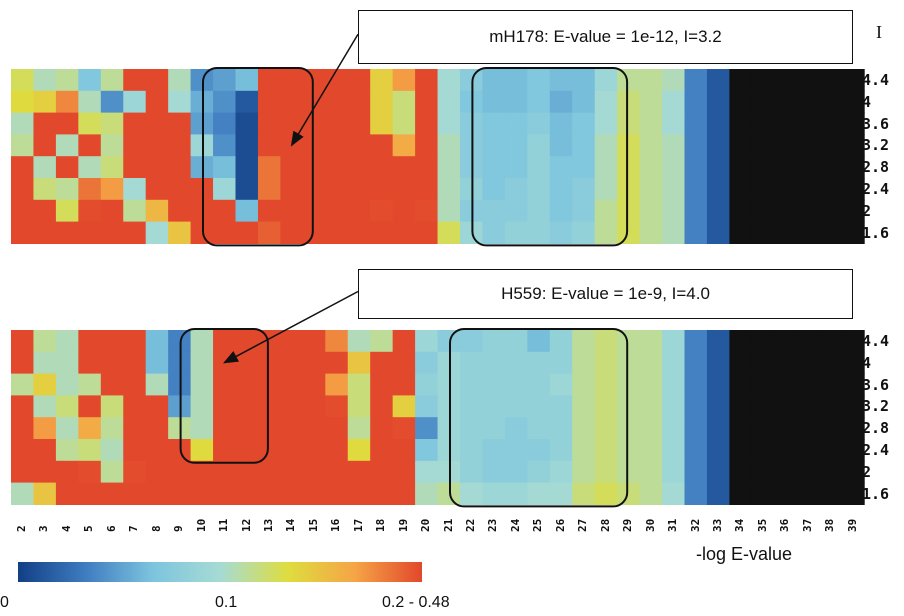  I want to click on x-tick-label: 17, so click(358, 525).